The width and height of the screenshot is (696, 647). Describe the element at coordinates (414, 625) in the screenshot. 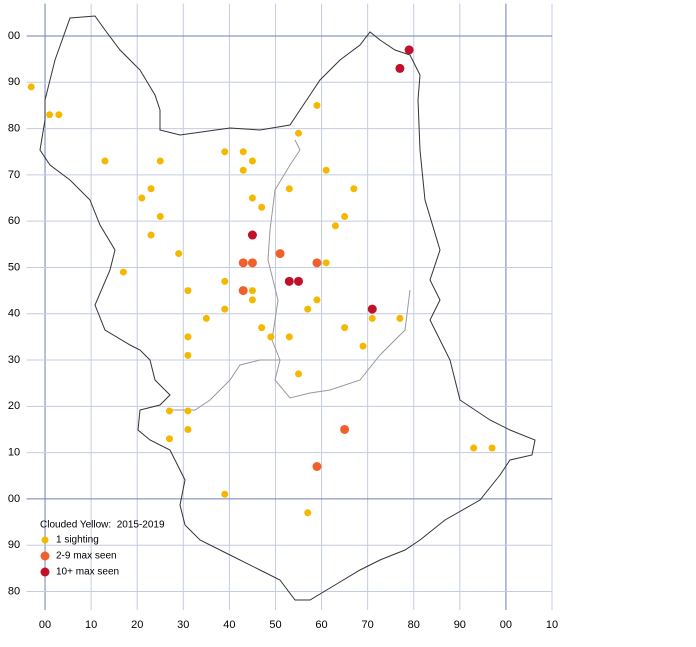

I see `x-tick-label: 80` at that location.